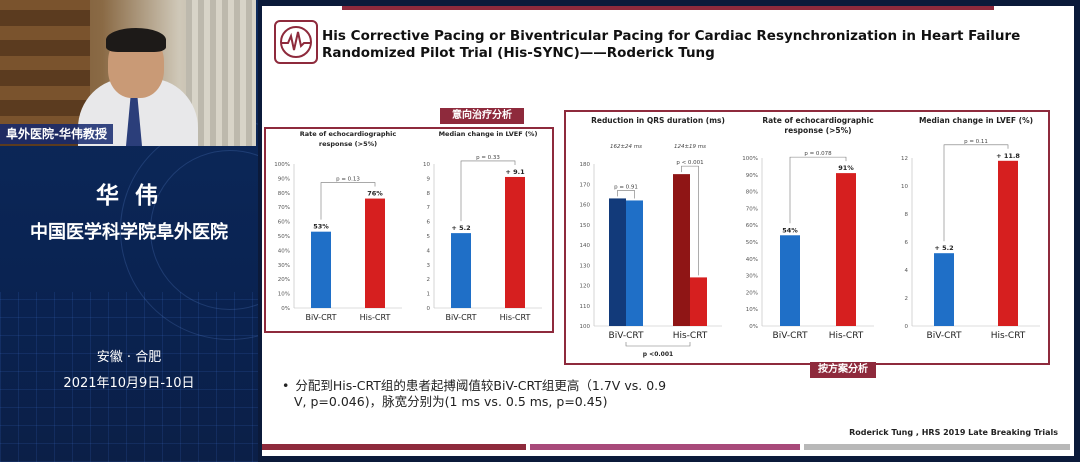 The height and width of the screenshot is (462, 1080). Describe the element at coordinates (585, 266) in the screenshot. I see `y-tick-label: 130` at that location.